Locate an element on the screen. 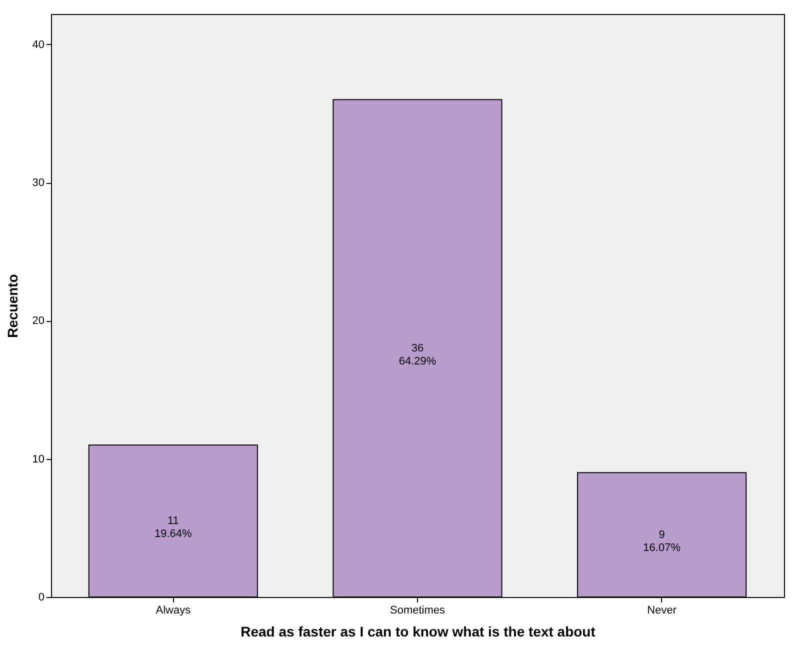 This screenshot has height=654, width=805. y-tick-label: 40 is located at coordinates (38, 44).